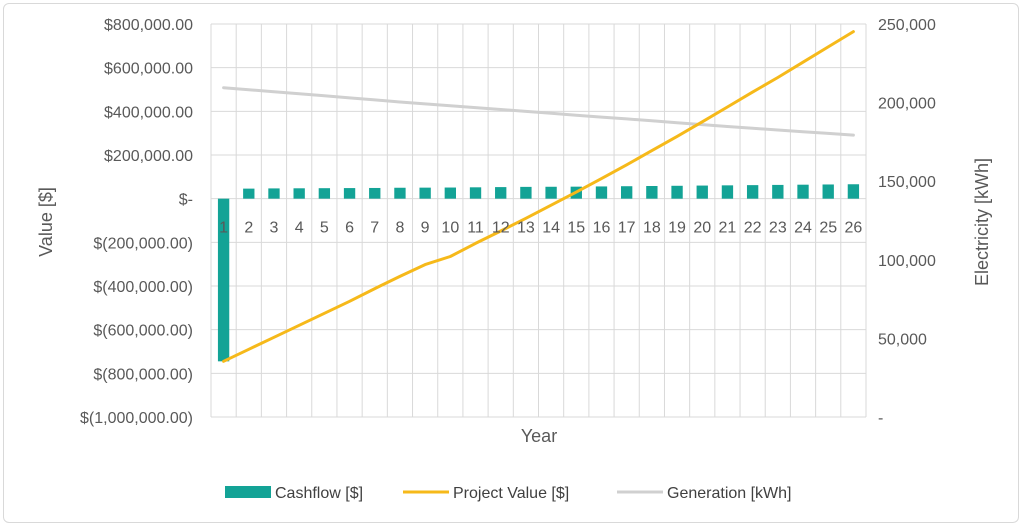 The width and height of the screenshot is (1024, 528). Describe the element at coordinates (148, 69) in the screenshot. I see `y-tick-label: $600,000.00` at that location.